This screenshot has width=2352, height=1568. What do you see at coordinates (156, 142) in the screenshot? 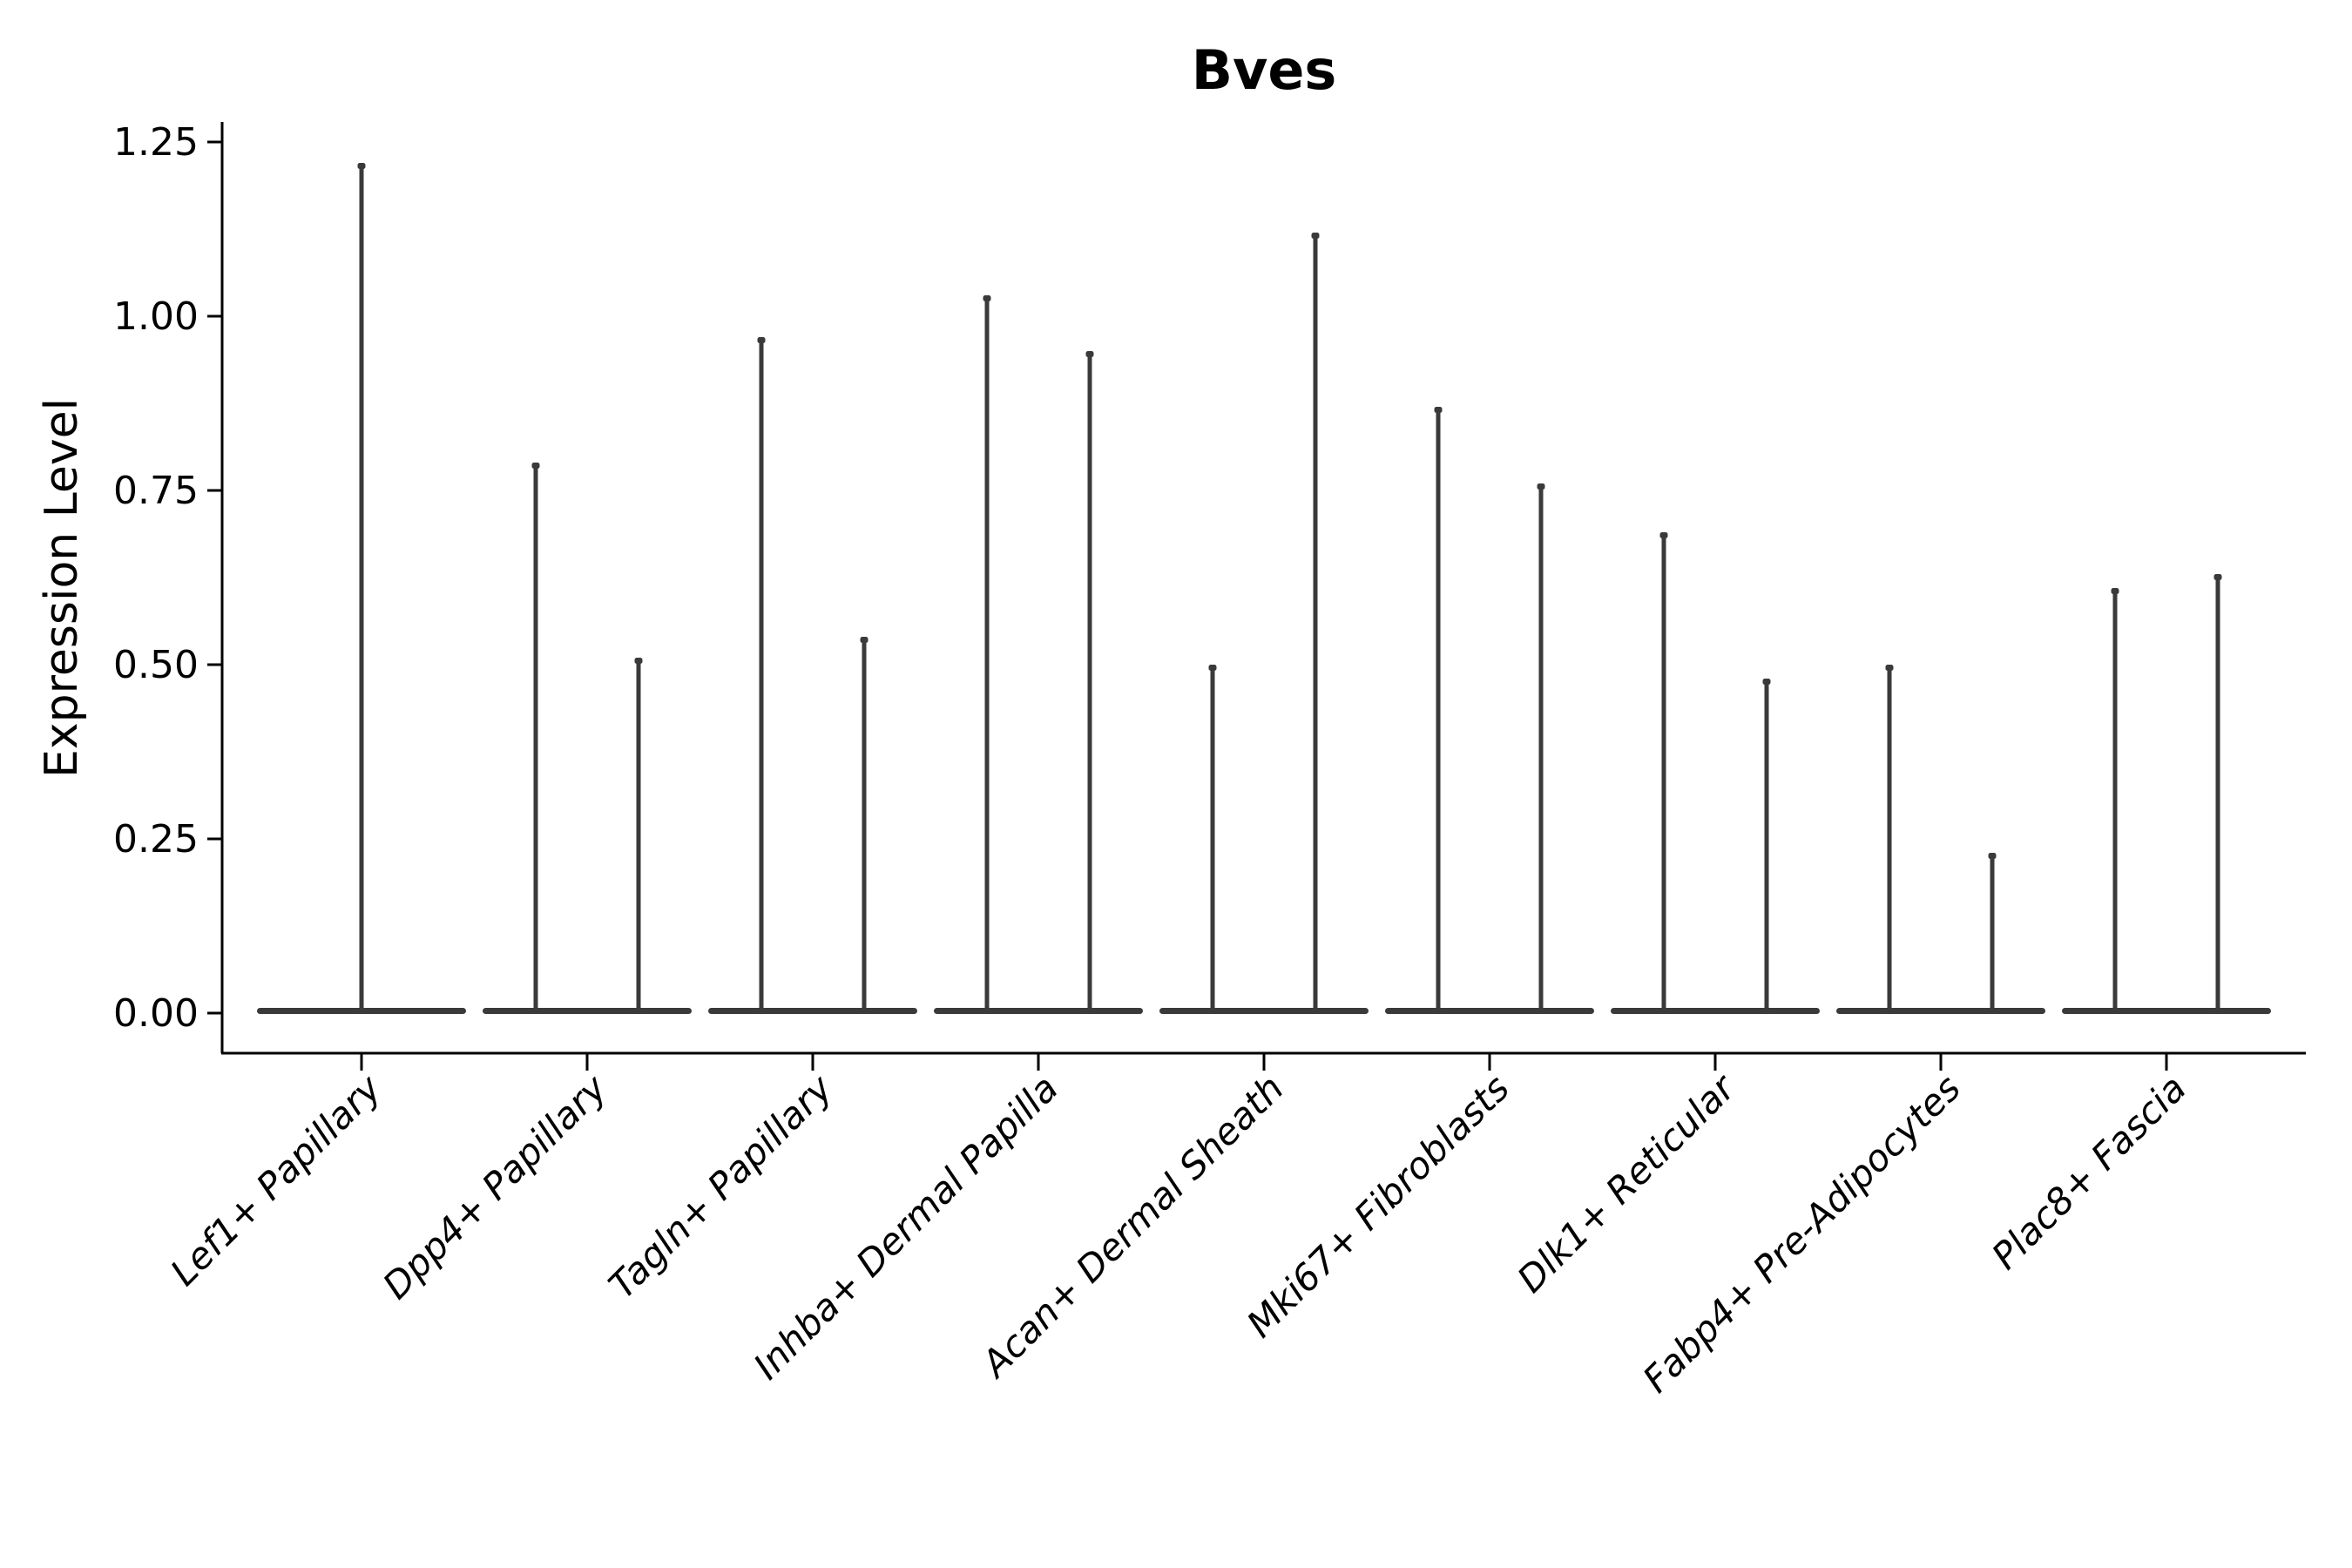
I see `y-tick-label: 1.25` at bounding box center [156, 142].